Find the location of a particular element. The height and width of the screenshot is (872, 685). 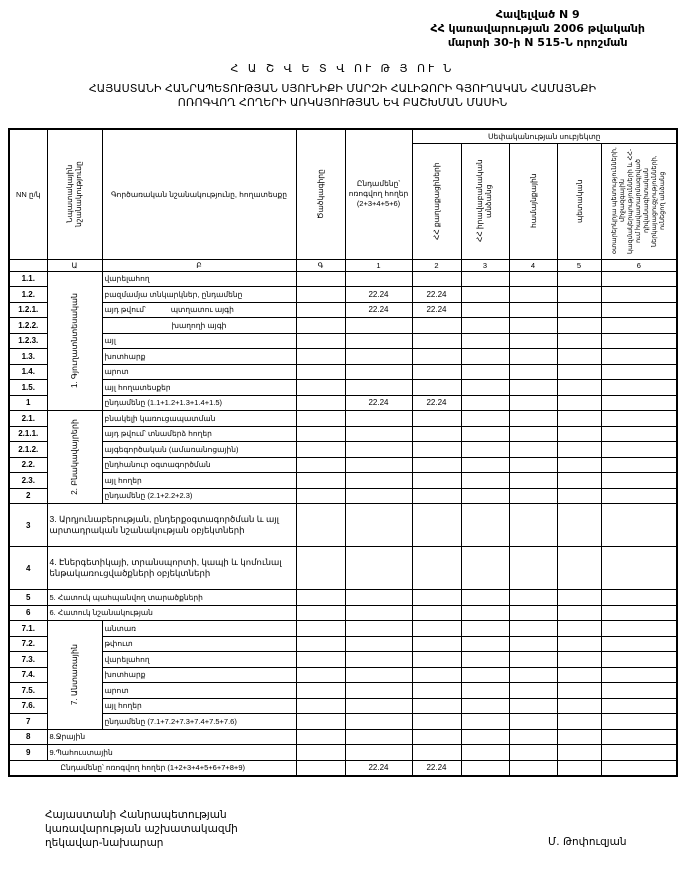

table-row: 9 9.Պահուստային is located at coordinates (343, 752).